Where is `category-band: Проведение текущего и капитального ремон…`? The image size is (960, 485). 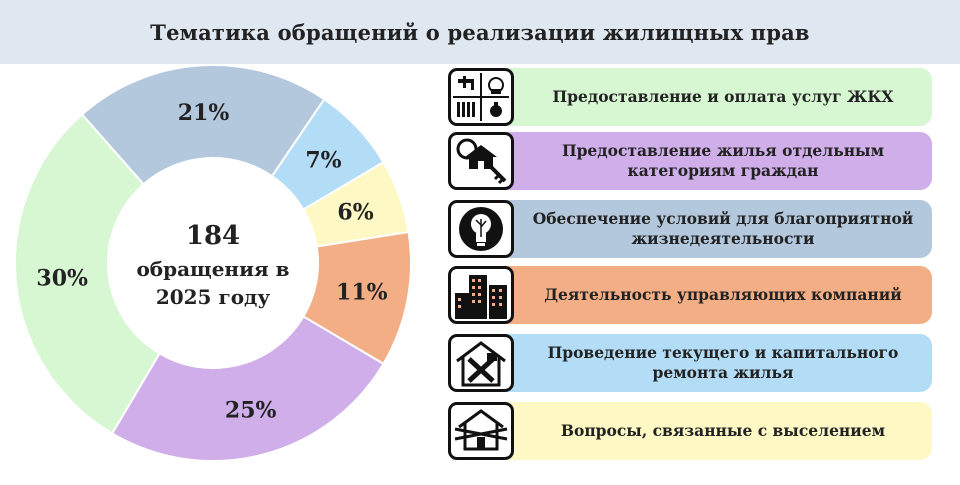 category-band: Проведение текущего и капитального ремон… is located at coordinates (706, 363).